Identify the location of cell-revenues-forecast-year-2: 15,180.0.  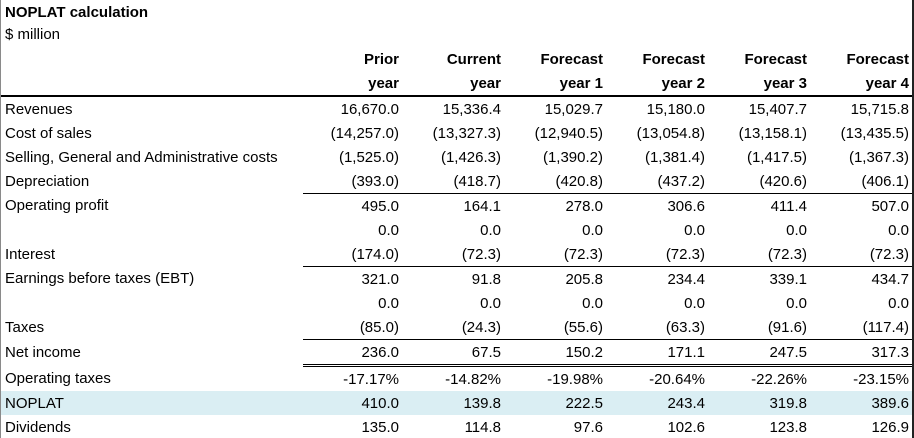
(675, 109).